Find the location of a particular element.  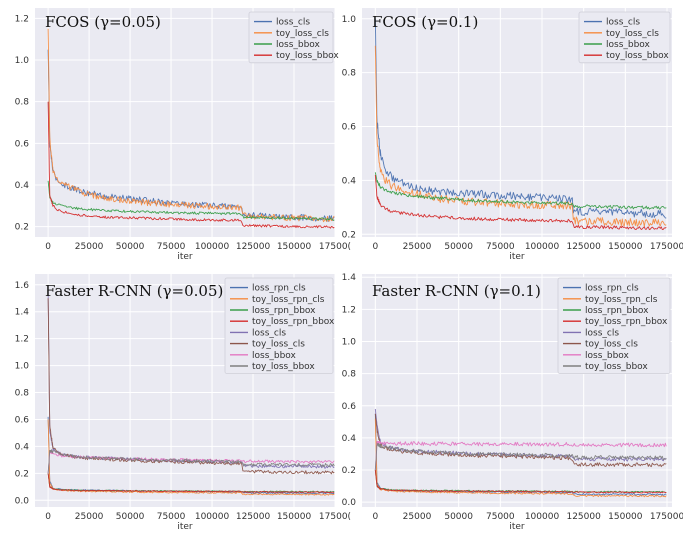

panel-title: FCOS (γ=0.05) is located at coordinates (103, 22).